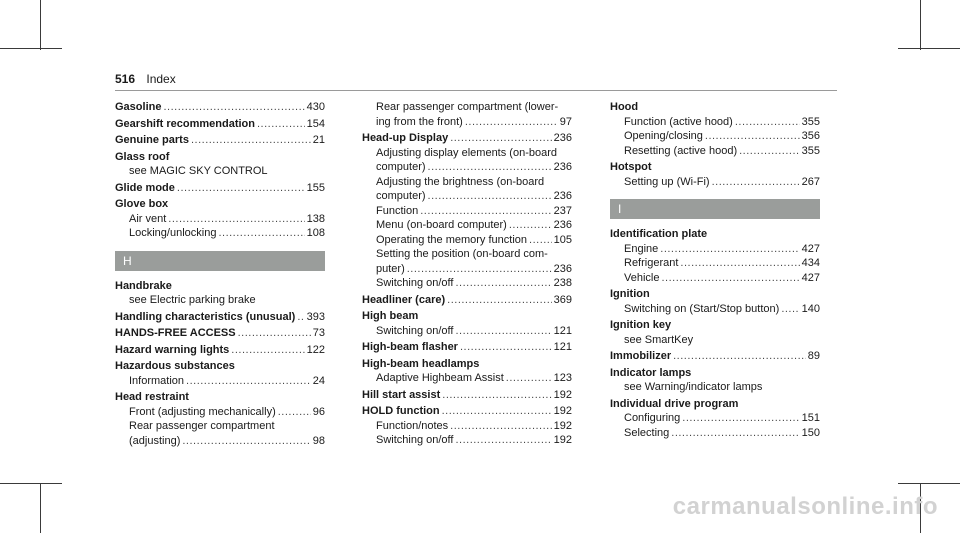 The height and width of the screenshot is (533, 960). Describe the element at coordinates (715, 122) in the screenshot. I see `index-subentry: Function (active hood) 355` at that location.